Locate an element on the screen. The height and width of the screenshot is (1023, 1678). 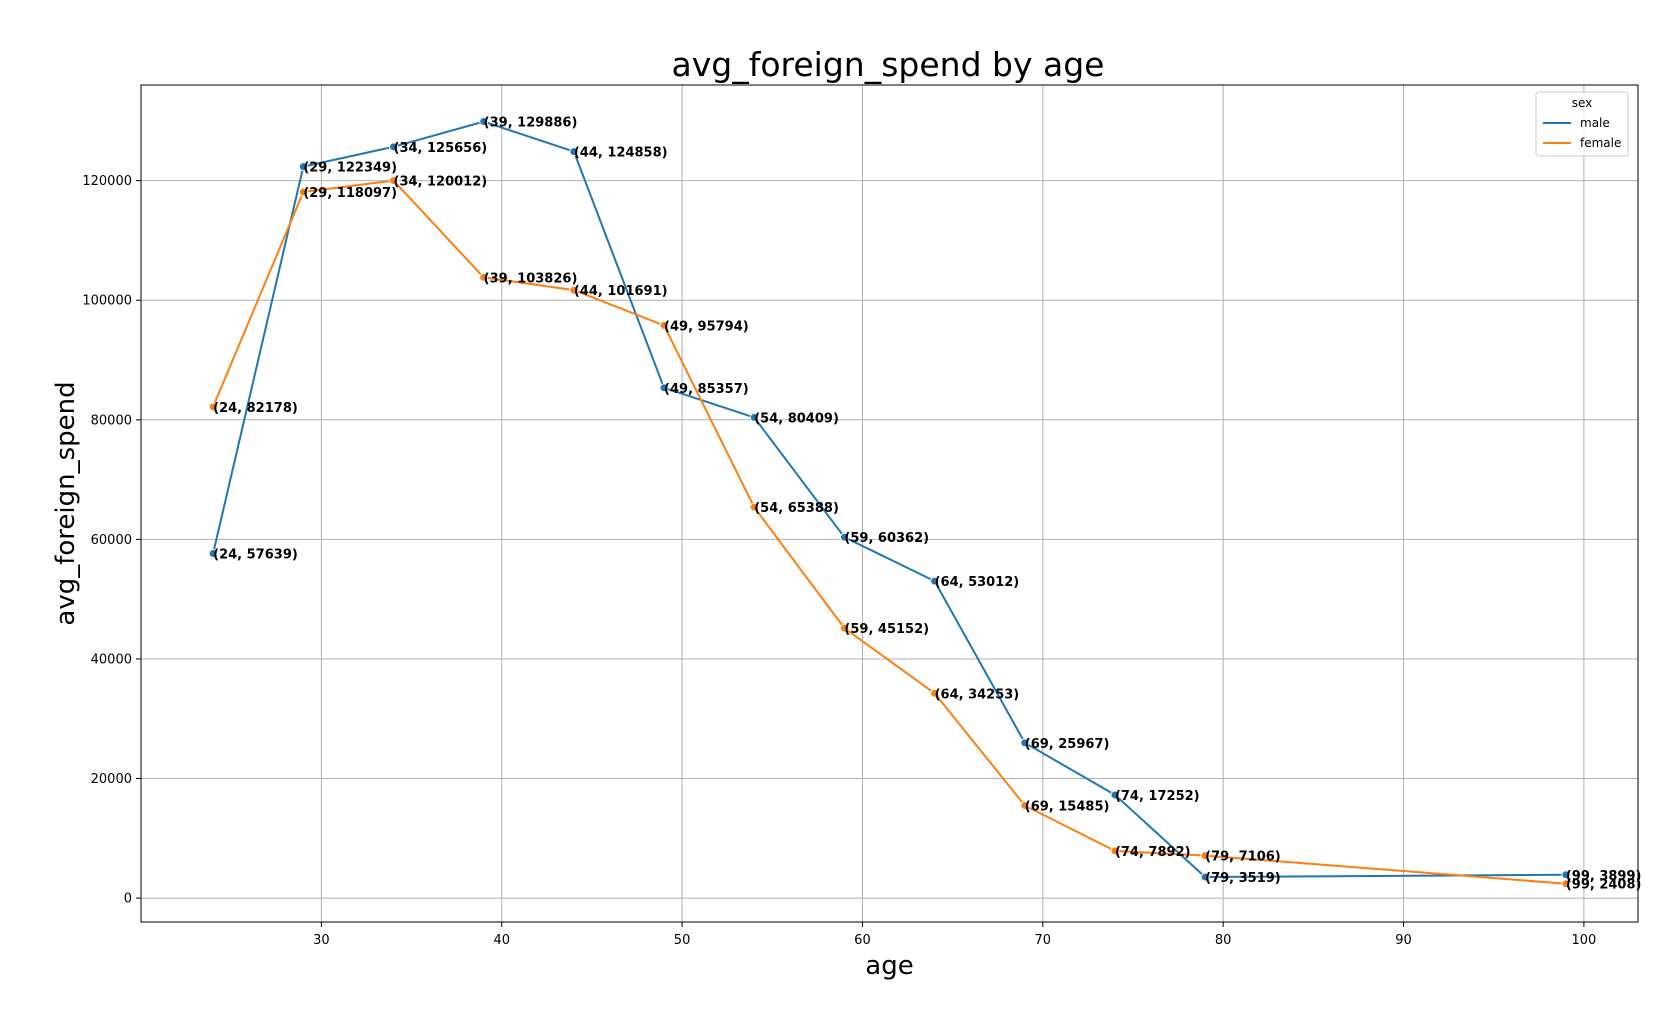
x-axis: 30 40 50 60 70 80 90 100 is located at coordinates (954, 935).